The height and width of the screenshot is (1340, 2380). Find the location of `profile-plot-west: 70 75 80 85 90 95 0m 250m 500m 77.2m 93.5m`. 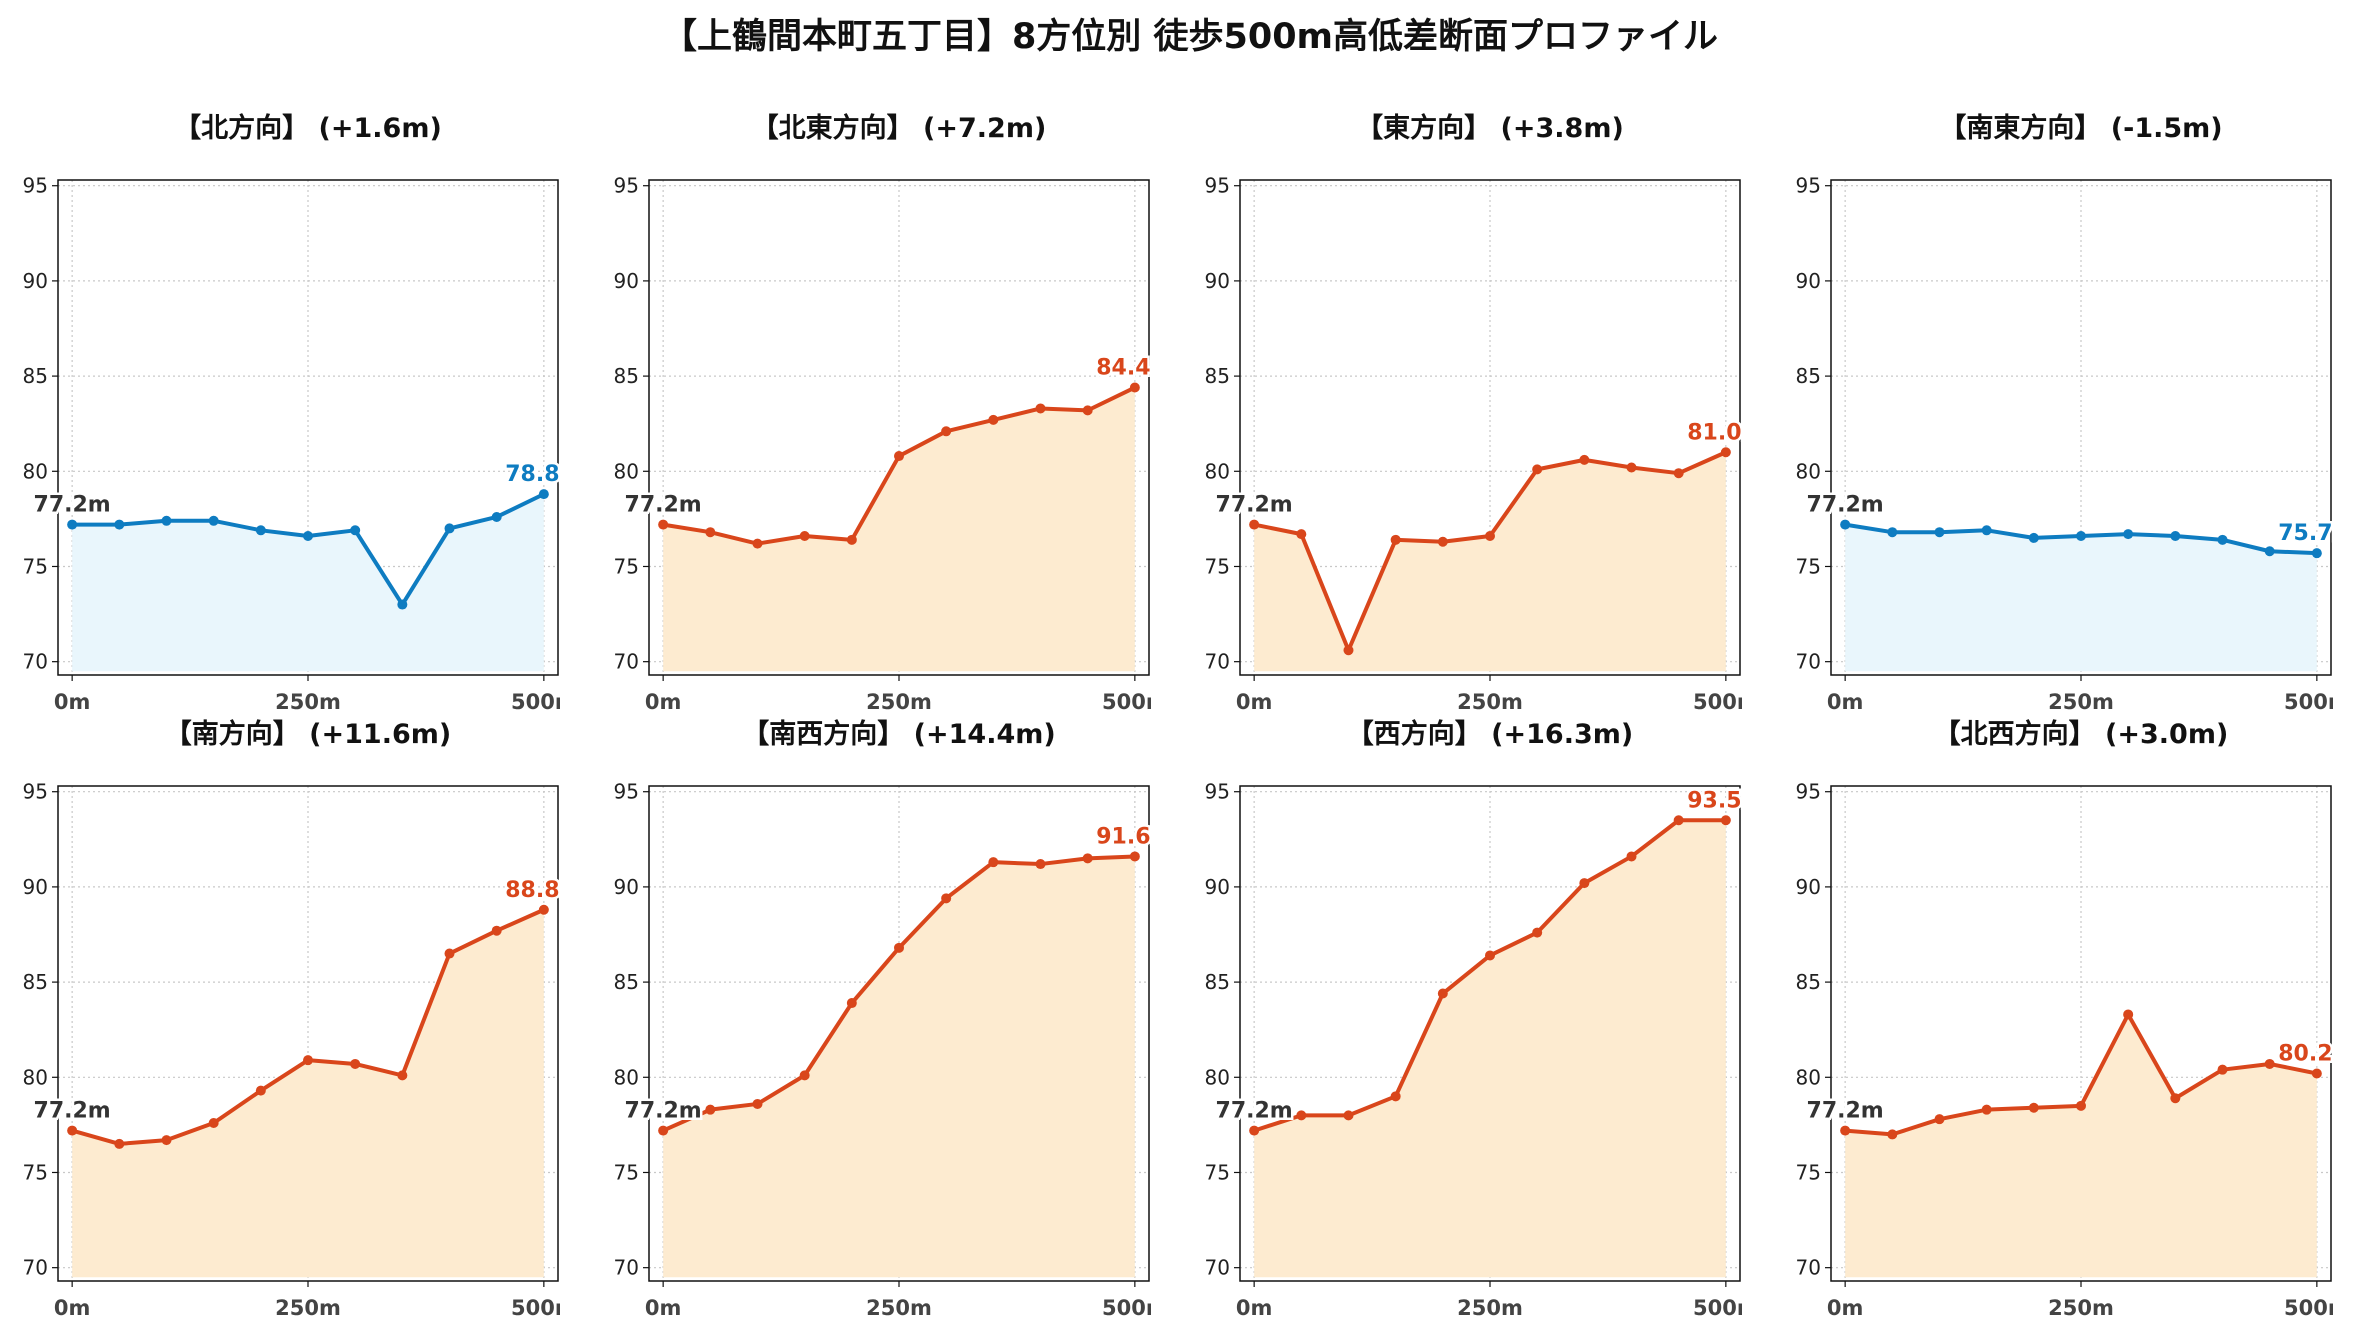

profile-plot-west: 70 75 80 85 90 95 0m 250m 500m 77.2m 93.5m is located at coordinates (1473, 1050).